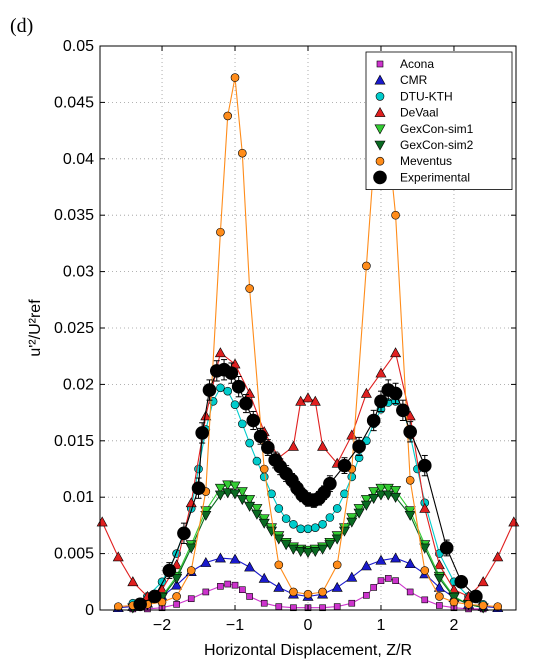 The image size is (556, 672). What do you see at coordinates (74, 102) in the screenshot?
I see `y-tick-label: 0.045` at bounding box center [74, 102].